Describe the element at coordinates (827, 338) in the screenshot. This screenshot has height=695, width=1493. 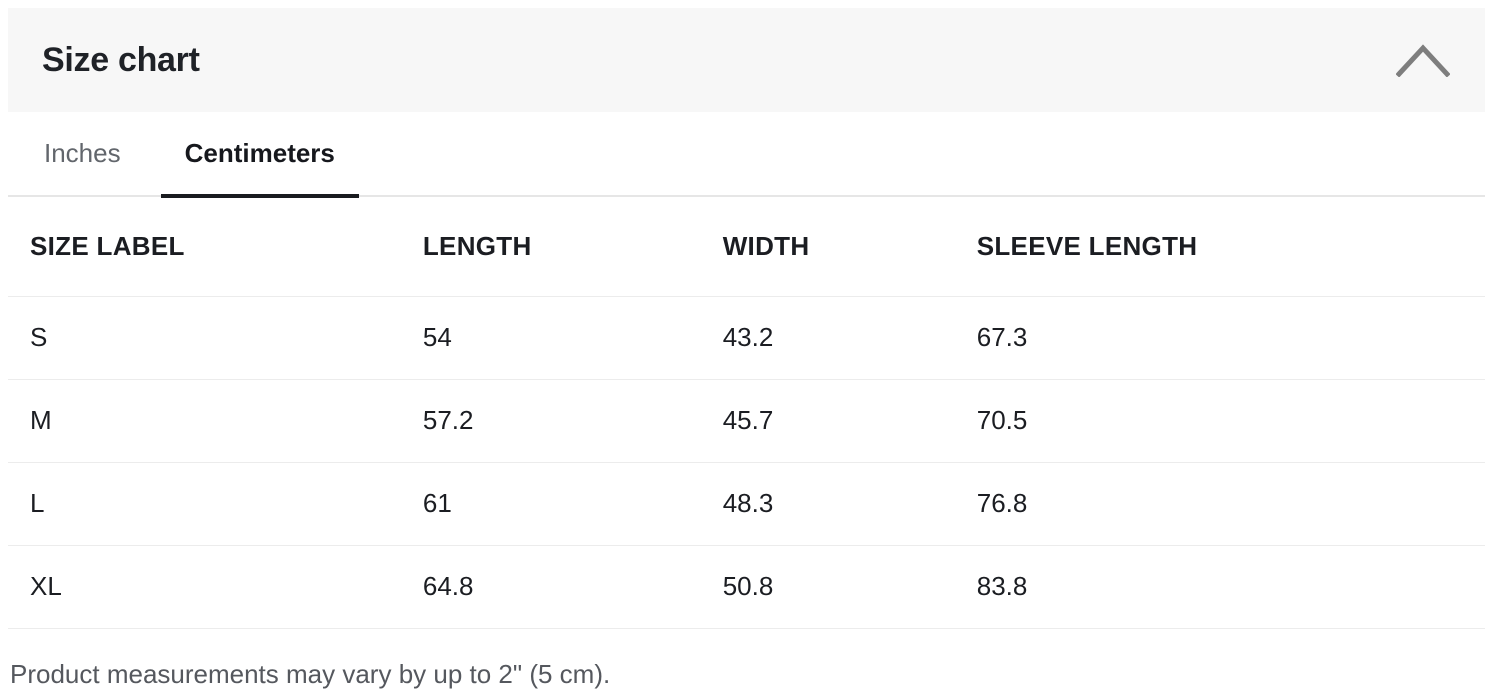
I see `cell-width: 43.2` at that location.